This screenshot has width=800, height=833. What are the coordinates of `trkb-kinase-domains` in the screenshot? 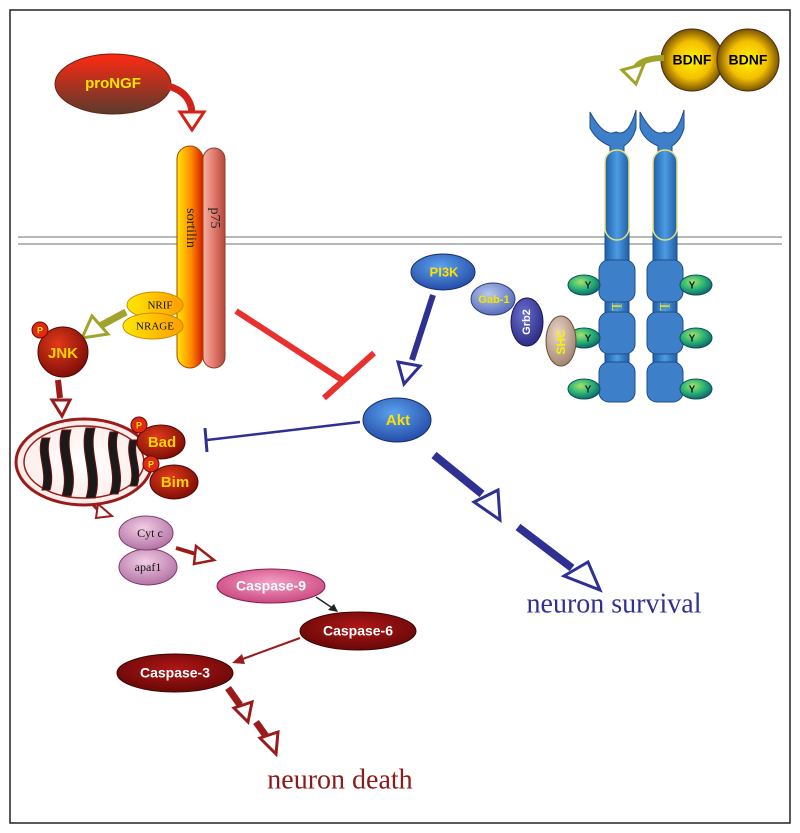 It's located at (641, 331).